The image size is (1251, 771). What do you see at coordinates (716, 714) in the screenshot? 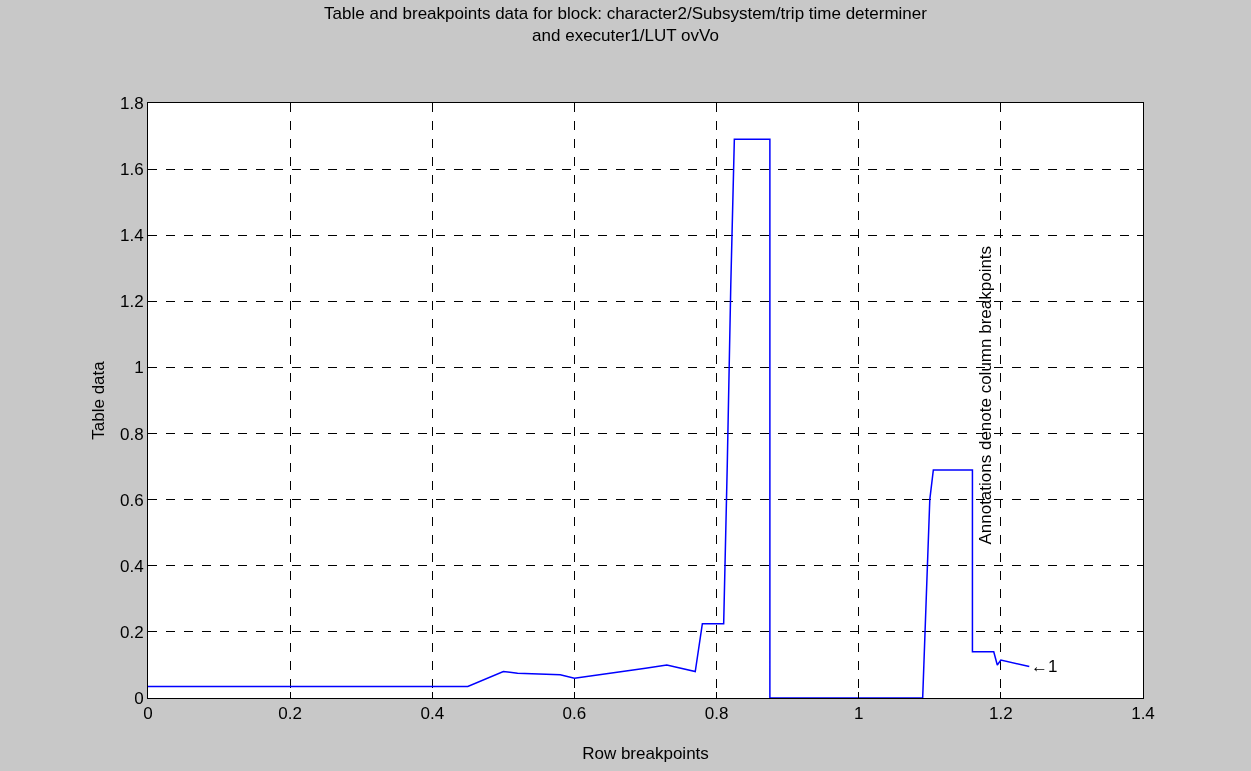
I see `x-tick-label: 0.8` at bounding box center [716, 714].